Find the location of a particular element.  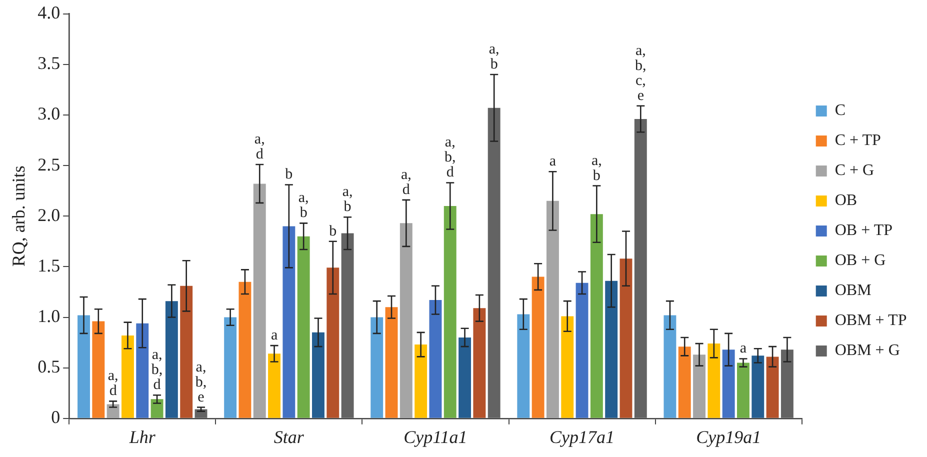

x-tick-label: Cyp19a1 is located at coordinates (729, 436).